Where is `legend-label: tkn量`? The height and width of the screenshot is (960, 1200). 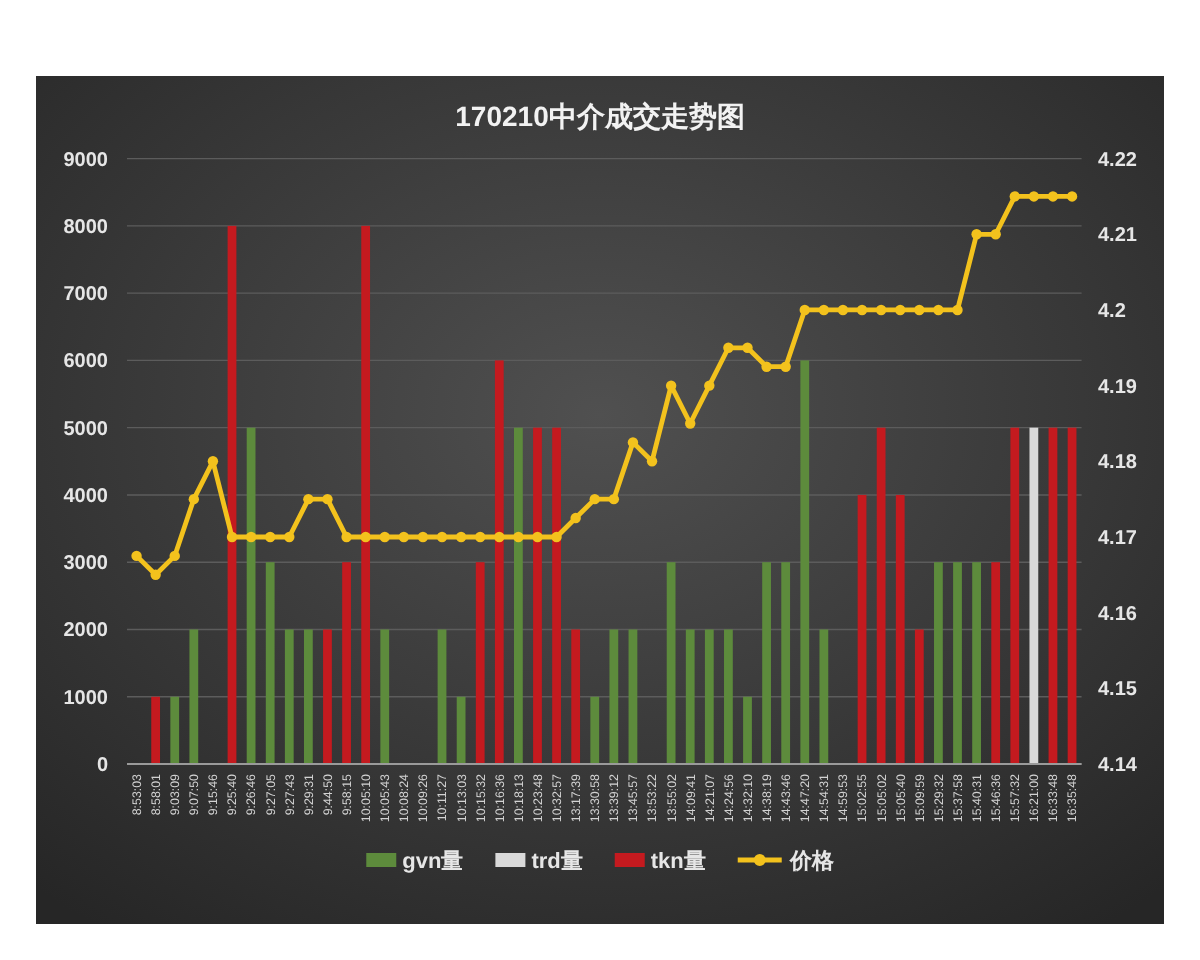
legend-label: tkn量 is located at coordinates (678, 862).